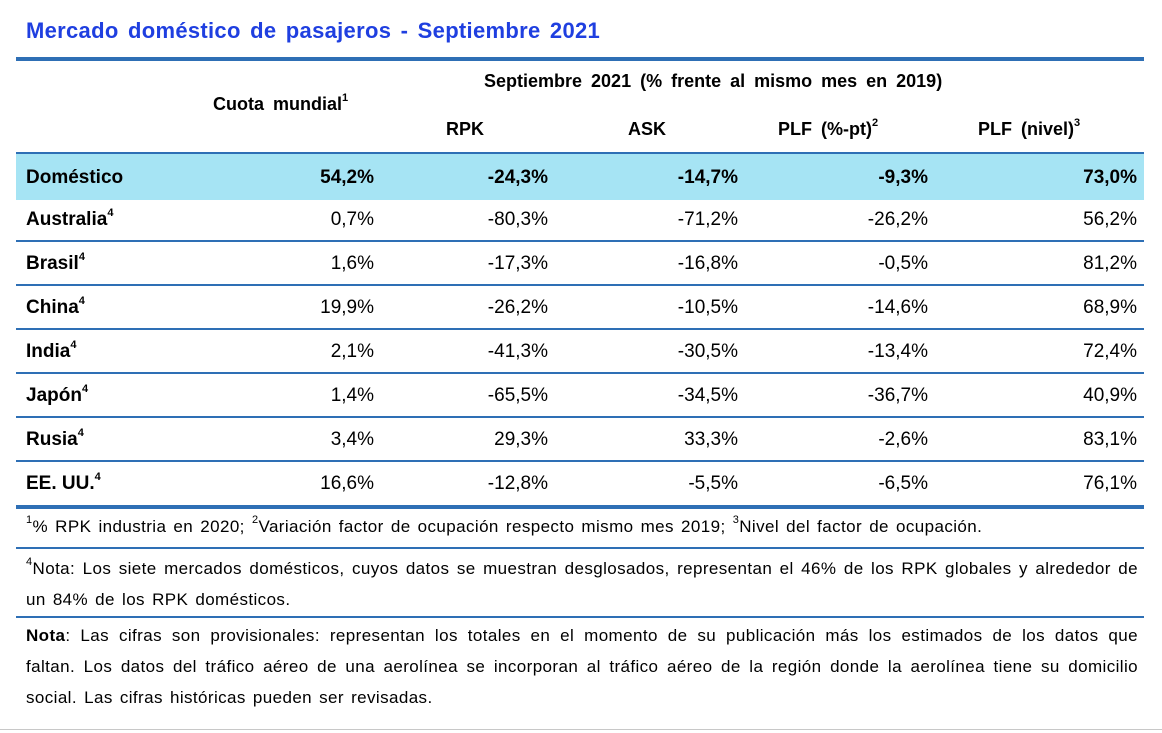  Describe the element at coordinates (345, 98) in the screenshot. I see `header-cuota-sup: 1` at that location.